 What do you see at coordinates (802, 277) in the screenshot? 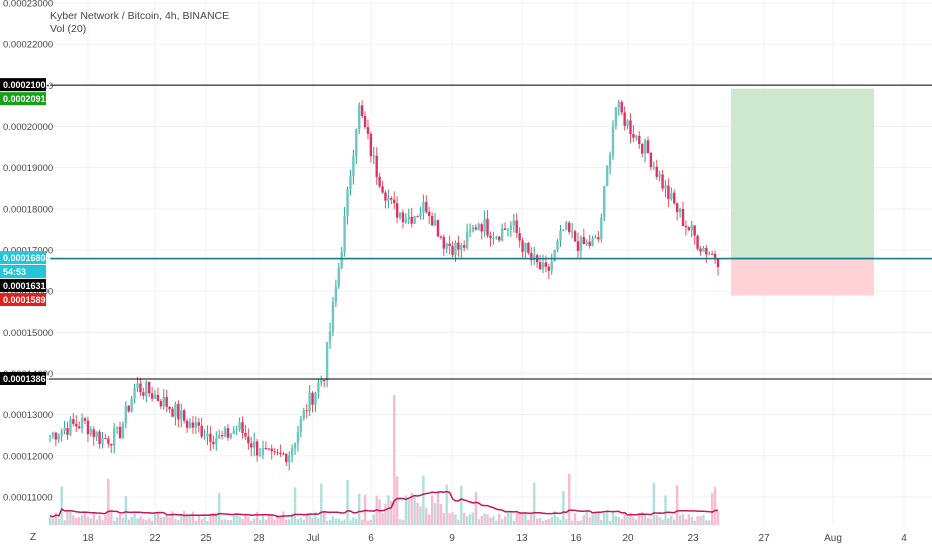
I see `stop-zone` at bounding box center [802, 277].